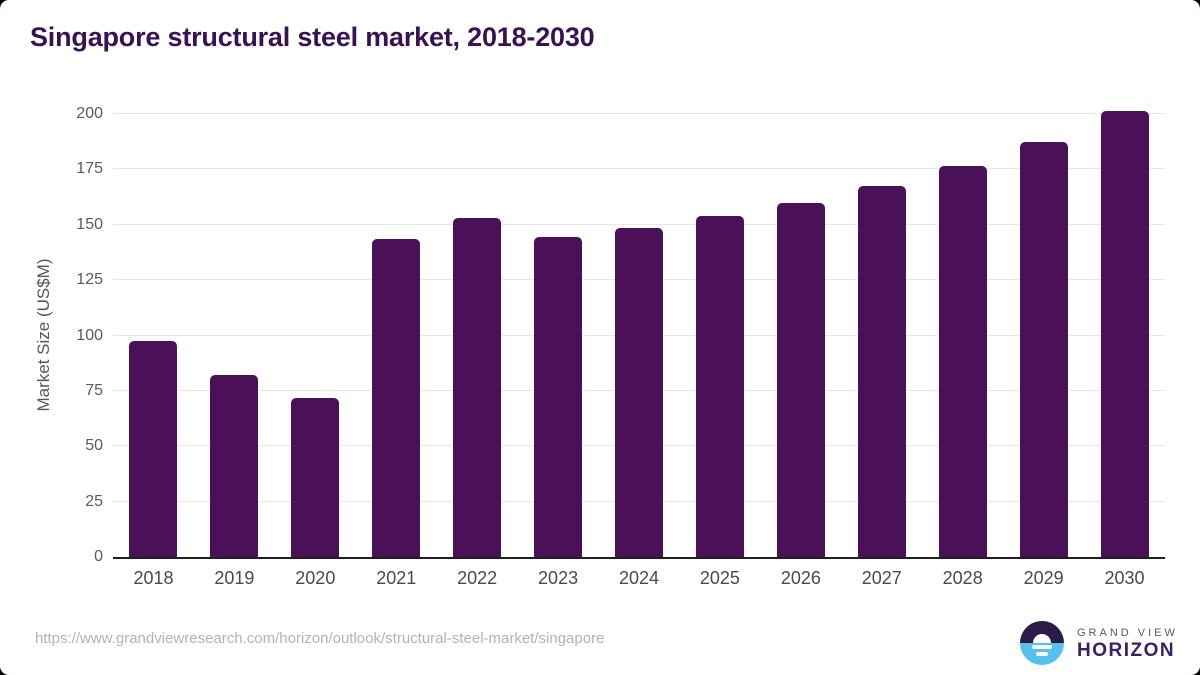 This screenshot has width=1200, height=675. What do you see at coordinates (94, 501) in the screenshot?
I see `y-tick-label-25: 25` at bounding box center [94, 501].